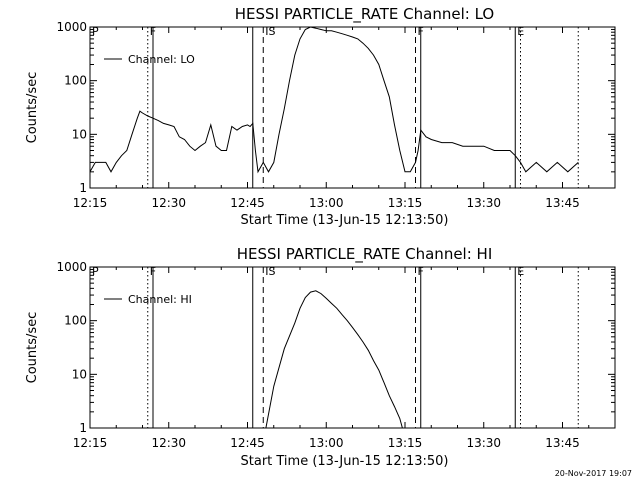 The height and width of the screenshot is (480, 640). I want to click on series-line, so click(334, 359).